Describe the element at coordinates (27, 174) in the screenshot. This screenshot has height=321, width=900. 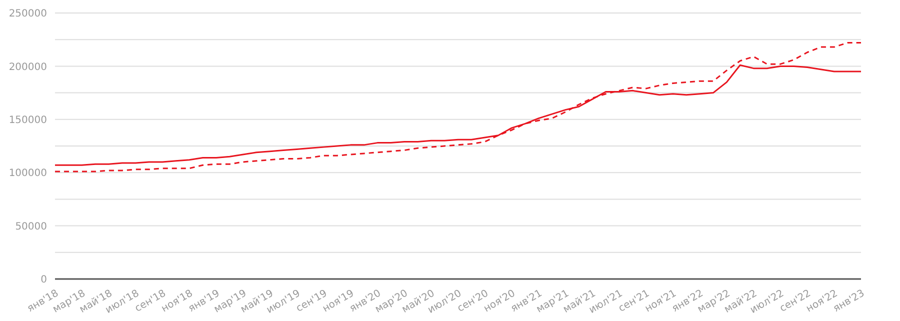
I see `y-tick-label: 100000` at that location.